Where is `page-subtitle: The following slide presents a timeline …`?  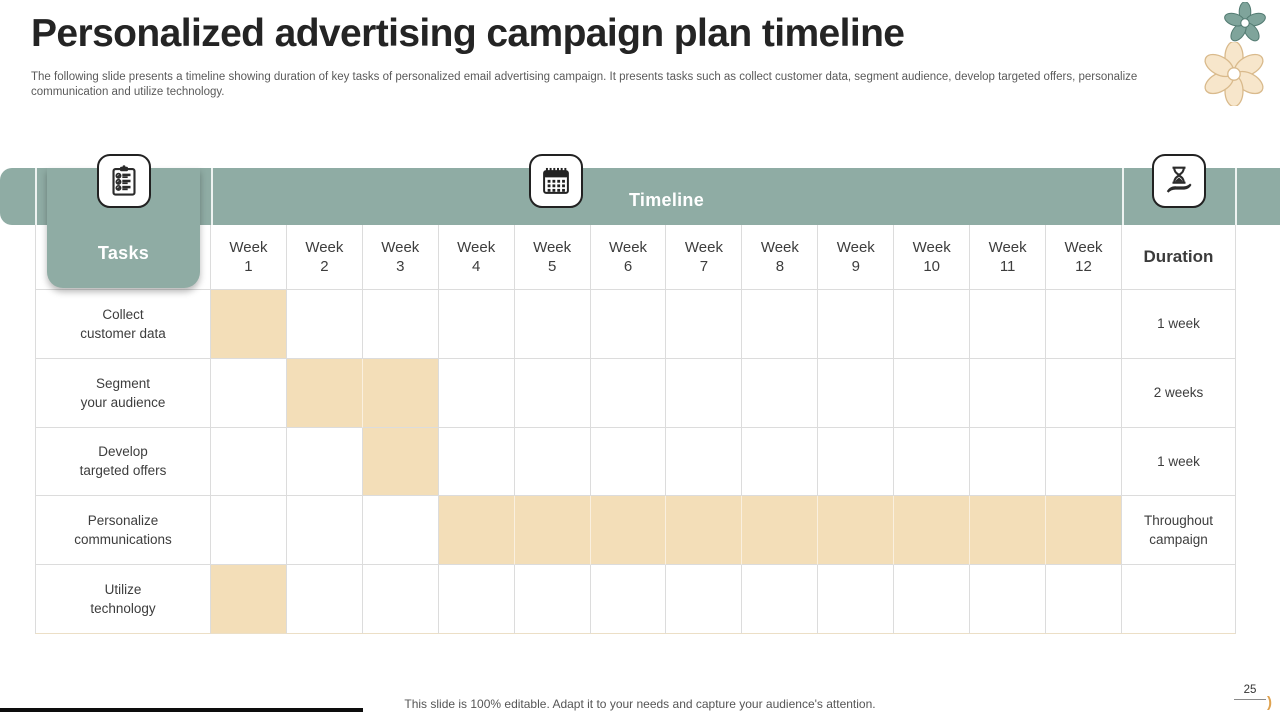
page-subtitle: The following slide presents a timeline … is located at coordinates (584, 84).